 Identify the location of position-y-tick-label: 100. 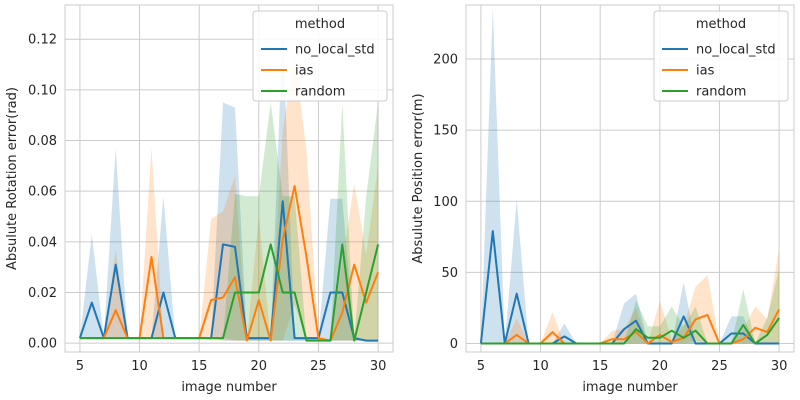
(445, 202).